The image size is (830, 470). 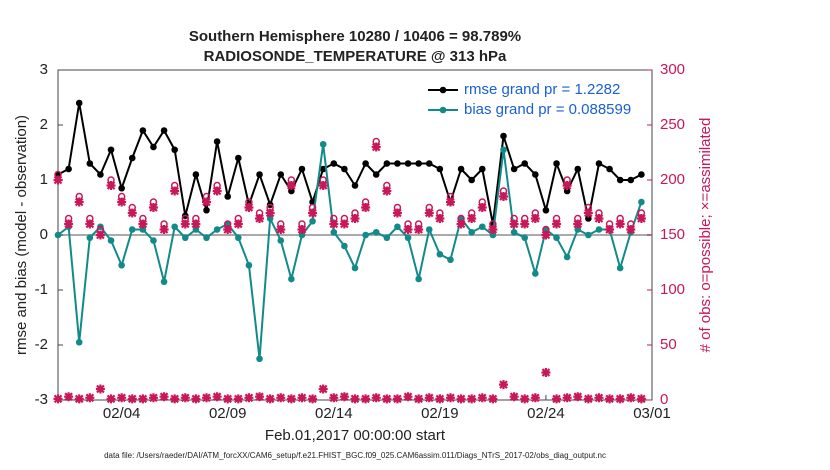 I want to click on legend-label: bias grand pr = 0.088599, so click(x=547, y=109).